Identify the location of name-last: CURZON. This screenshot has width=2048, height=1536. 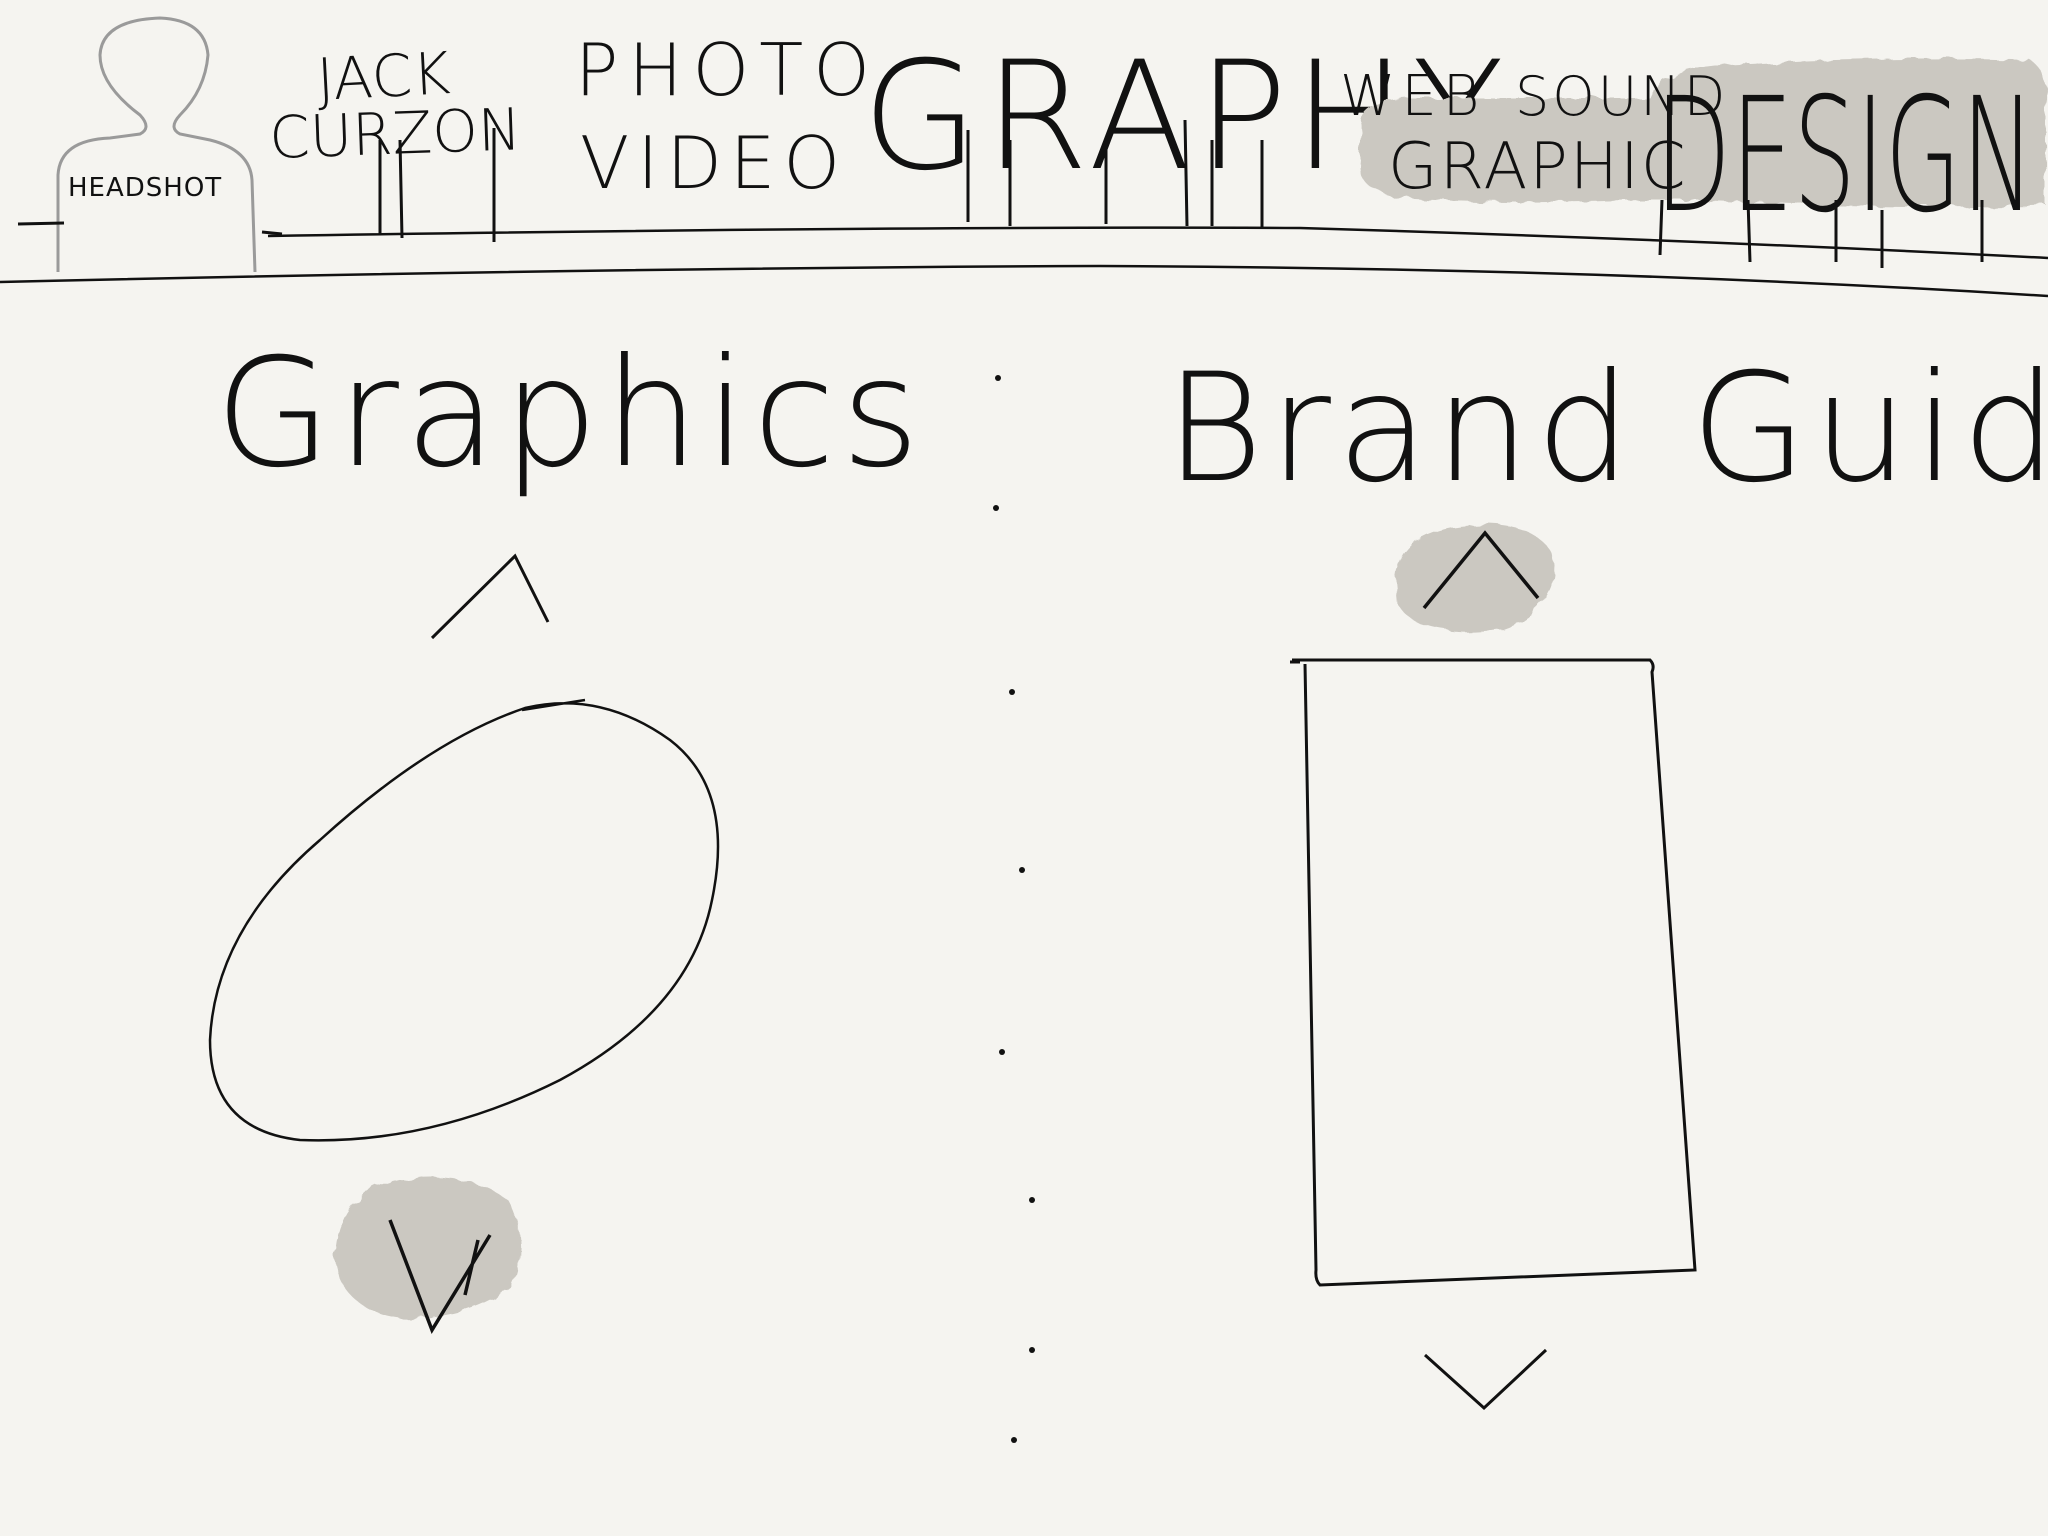
(395, 133).